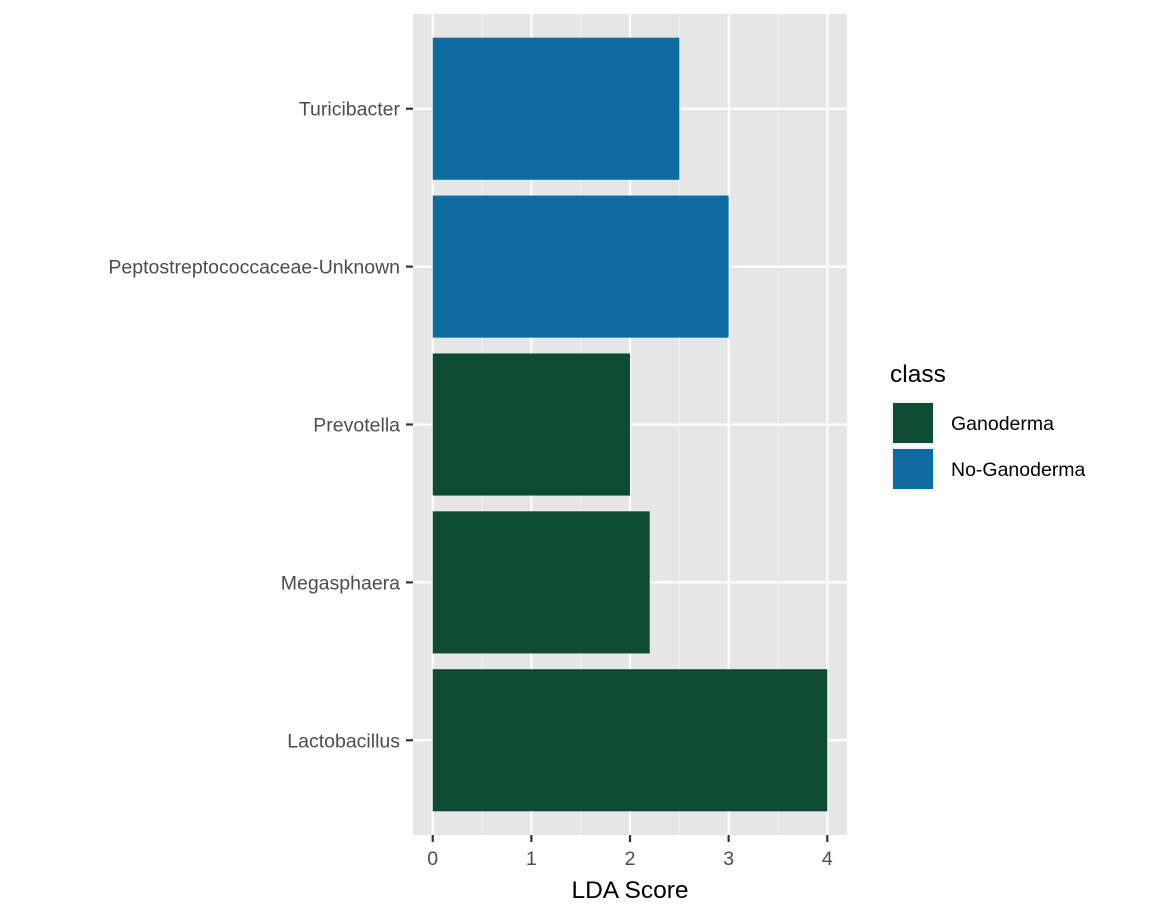 Image resolution: width=1152 pixels, height=921 pixels. What do you see at coordinates (580, 266) in the screenshot?
I see `bar-peptostreptococcaceae-unknown` at bounding box center [580, 266].